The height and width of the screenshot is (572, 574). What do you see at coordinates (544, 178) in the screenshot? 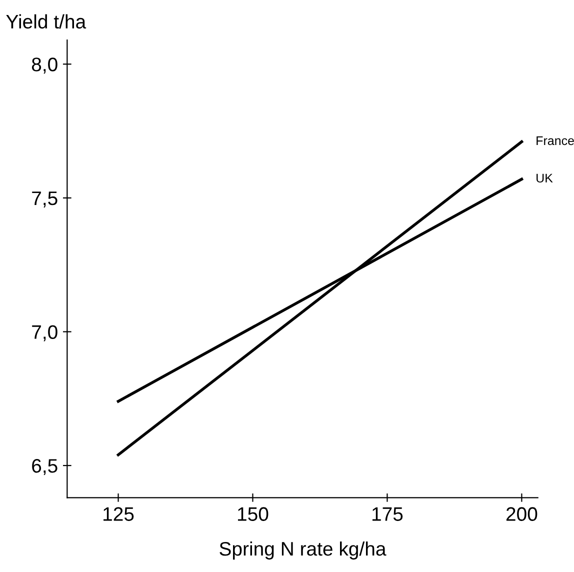
I see `series-label: UK` at bounding box center [544, 178].